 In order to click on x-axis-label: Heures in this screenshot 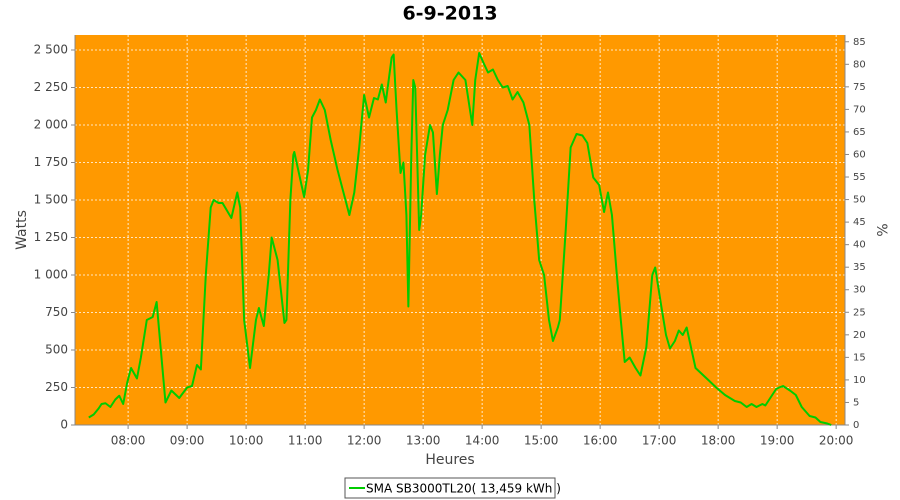, I will do `click(449, 460)`.